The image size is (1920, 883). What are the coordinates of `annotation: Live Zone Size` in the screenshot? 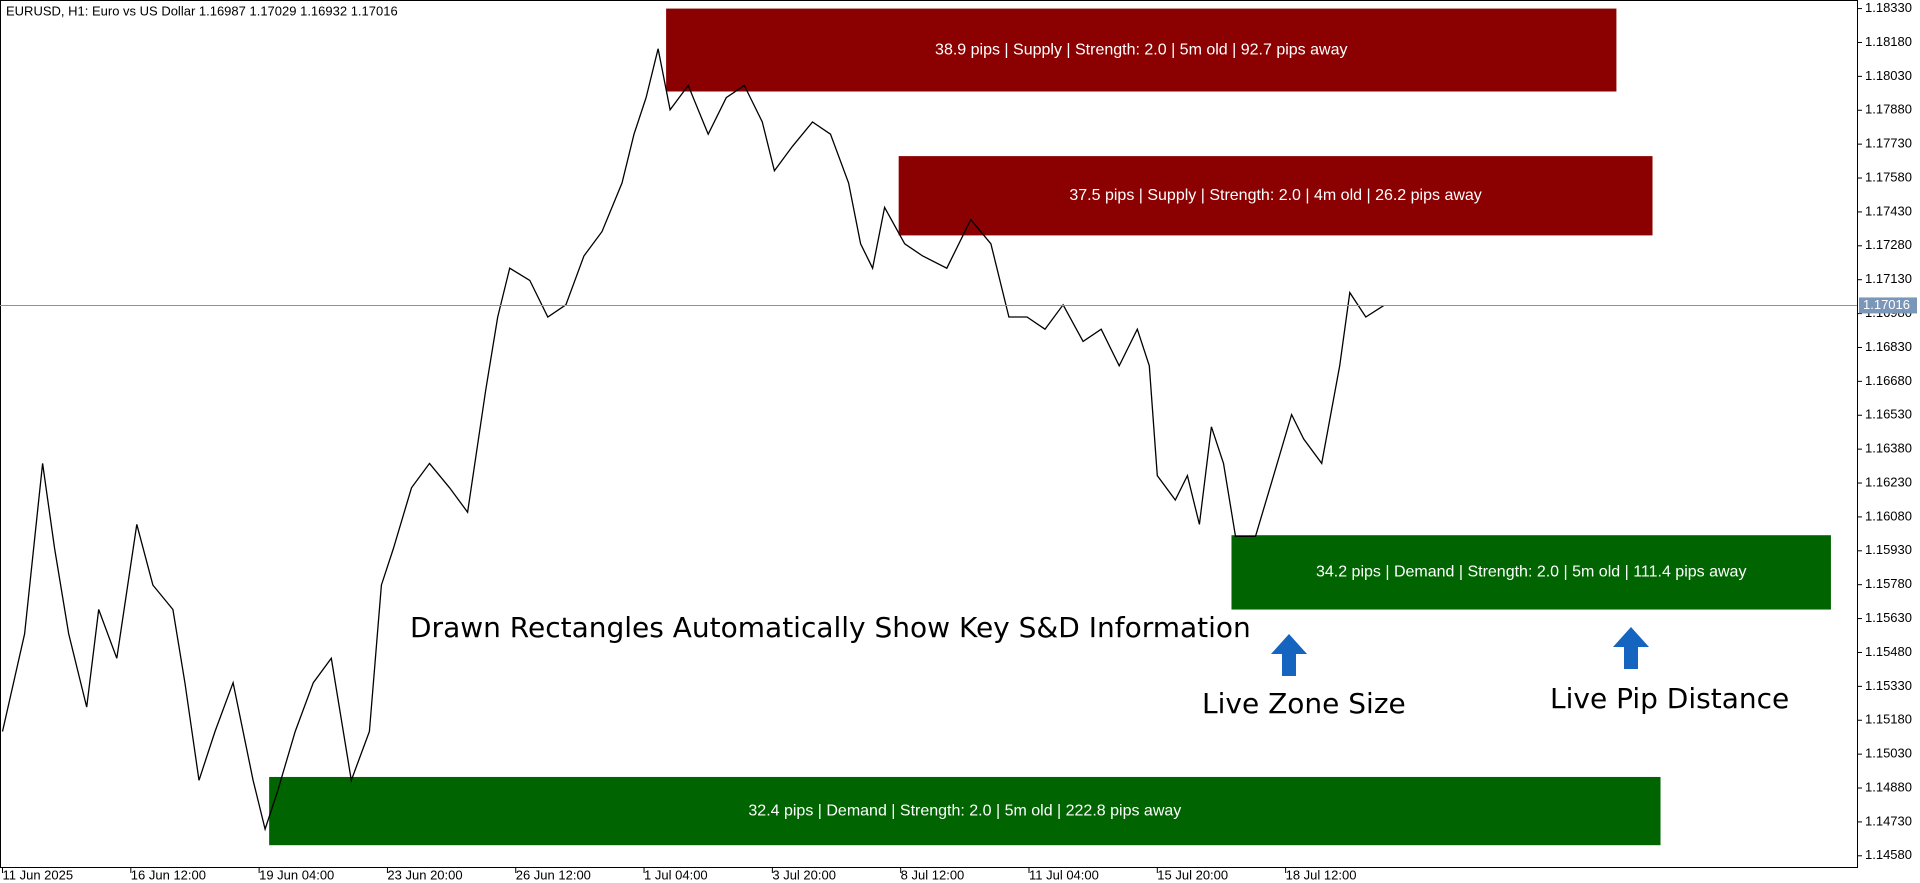 It's located at (1304, 703).